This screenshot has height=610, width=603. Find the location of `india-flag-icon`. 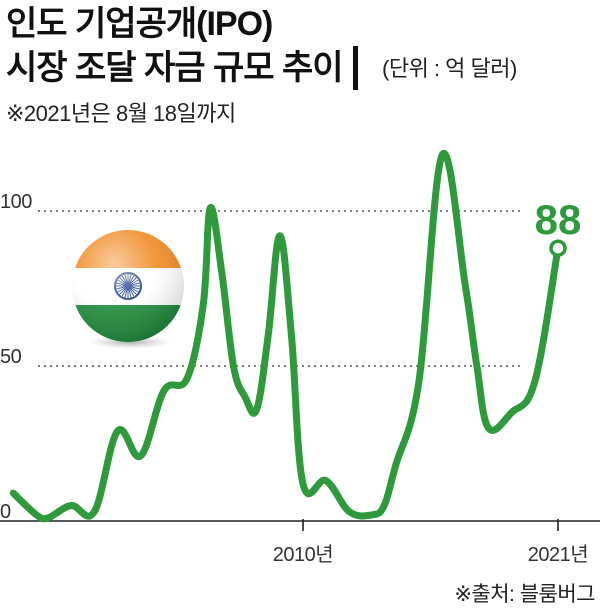

india-flag-icon is located at coordinates (128, 289).